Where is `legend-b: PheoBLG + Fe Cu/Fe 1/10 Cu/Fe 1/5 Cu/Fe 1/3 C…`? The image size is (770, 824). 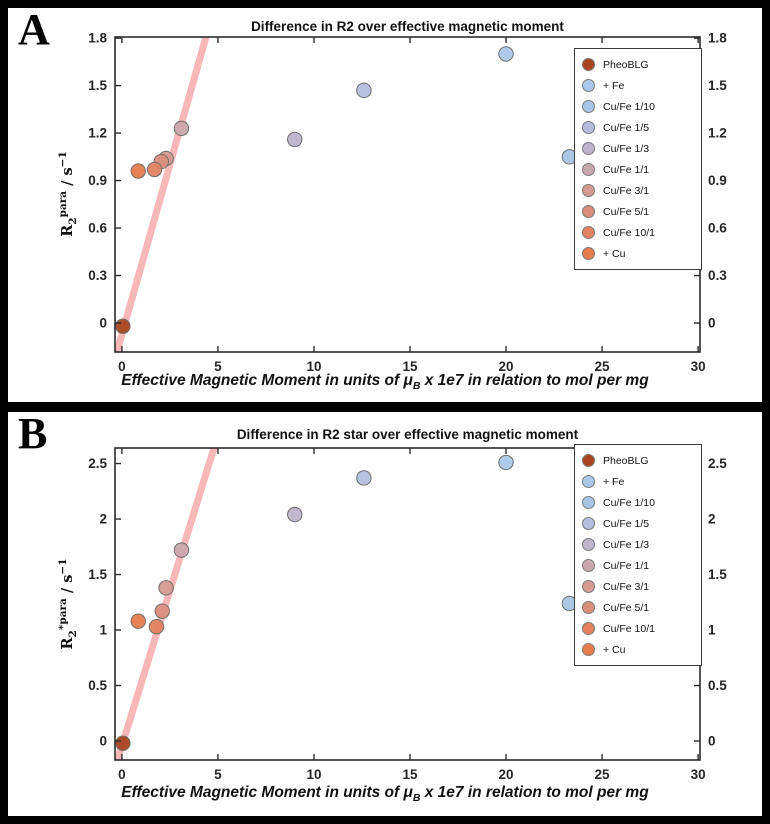 legend-b: PheoBLG + Fe Cu/Fe 1/10 Cu/Fe 1/5 Cu/Fe 1/3 C… is located at coordinates (638, 555).